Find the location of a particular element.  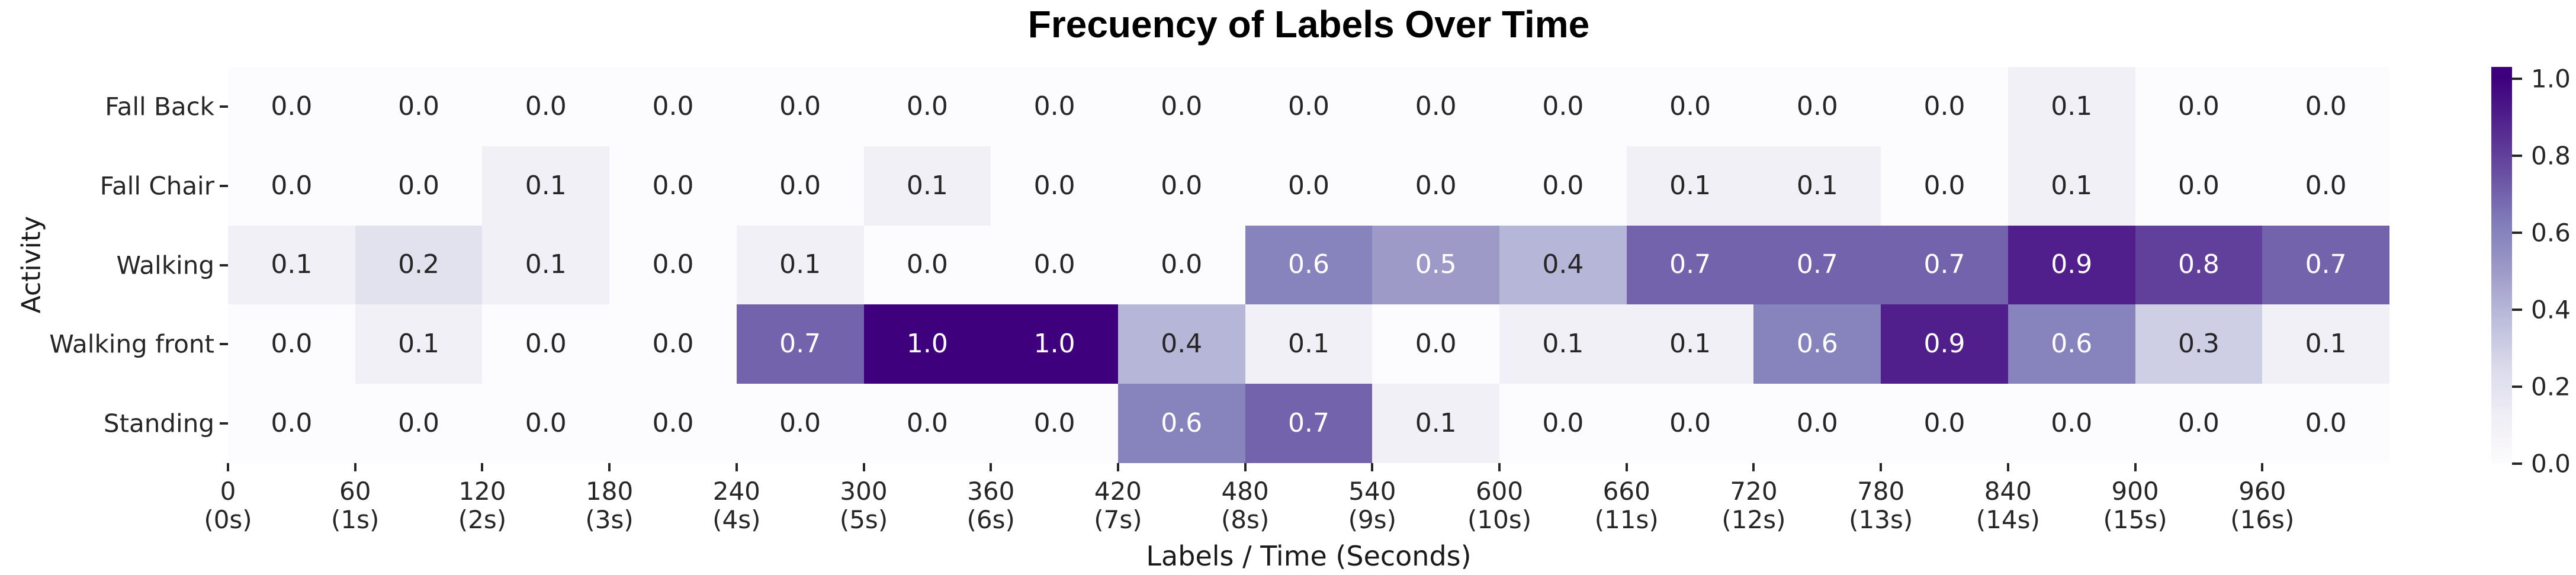

x-tick-seconds: (6s) is located at coordinates (990, 520).